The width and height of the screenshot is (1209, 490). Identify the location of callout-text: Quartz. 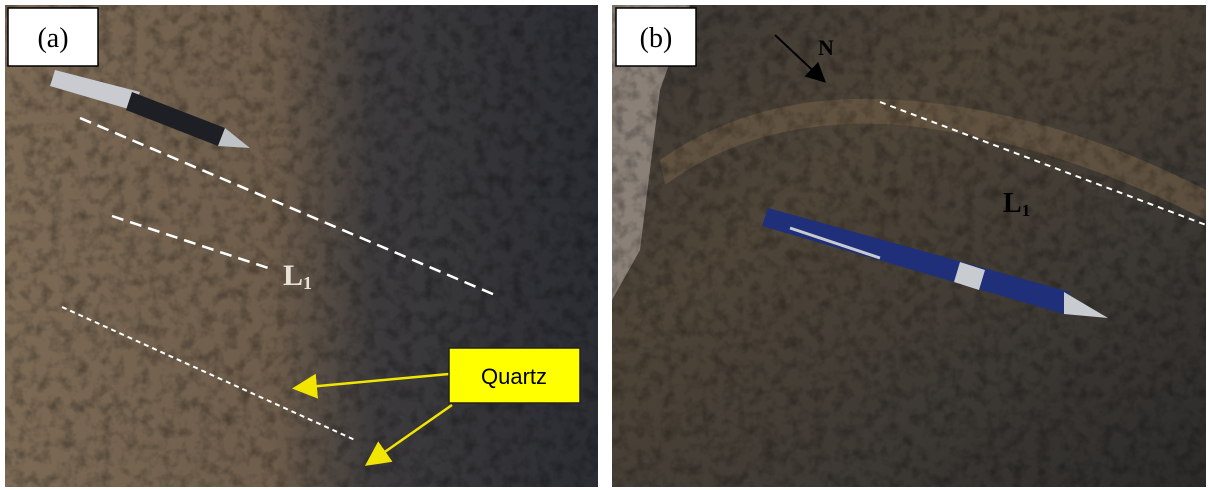
(514, 376).